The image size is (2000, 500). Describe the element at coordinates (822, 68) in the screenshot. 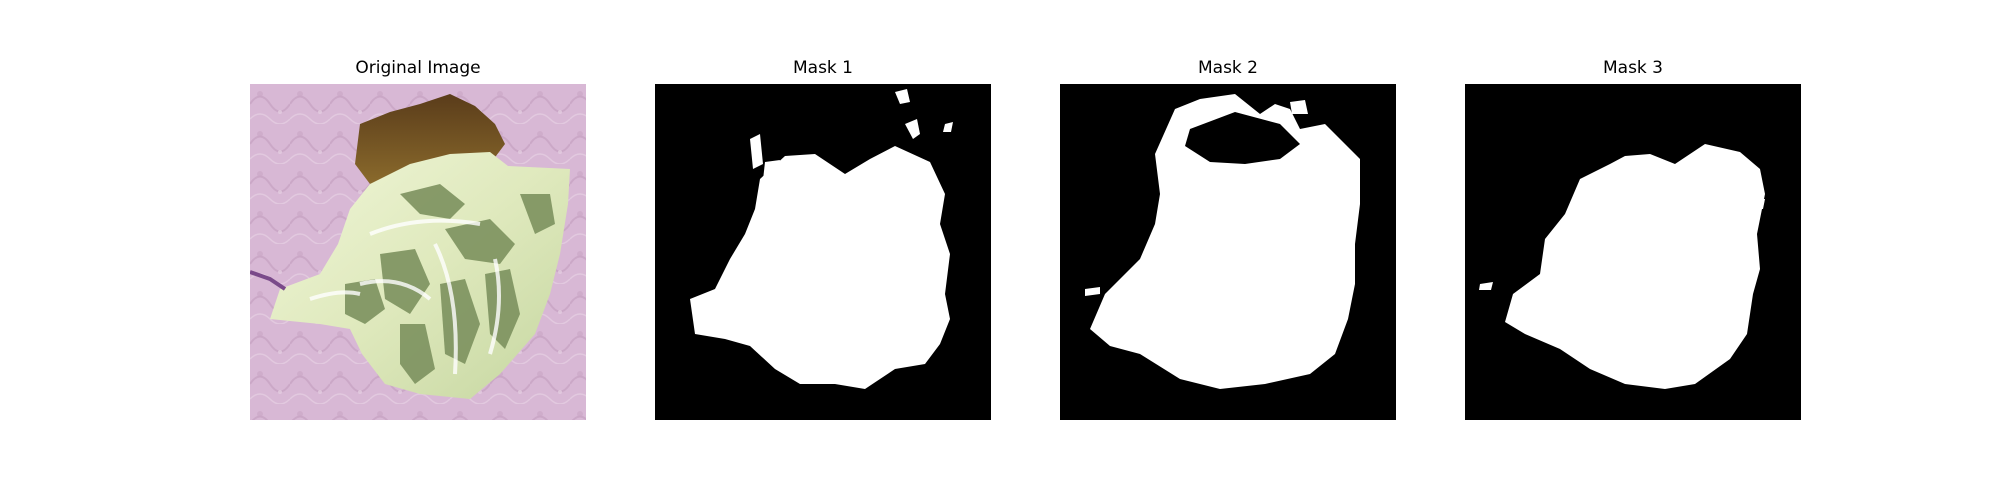

I see `mask-1-title: Mask 1` at that location.